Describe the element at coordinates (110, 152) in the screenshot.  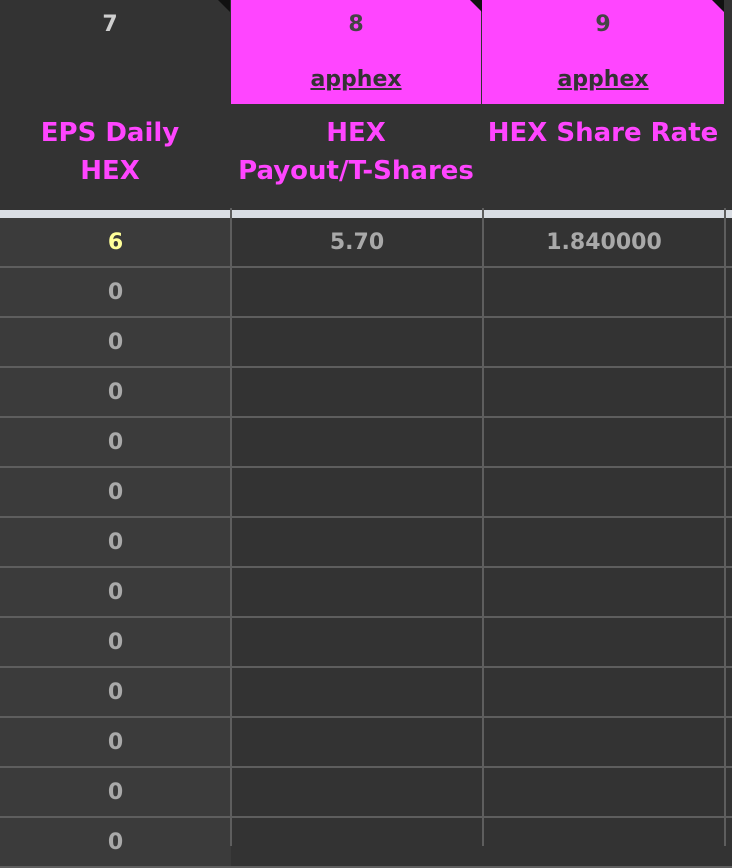
I see `header-eps-daily-hex: EPS Daily HEX` at that location.